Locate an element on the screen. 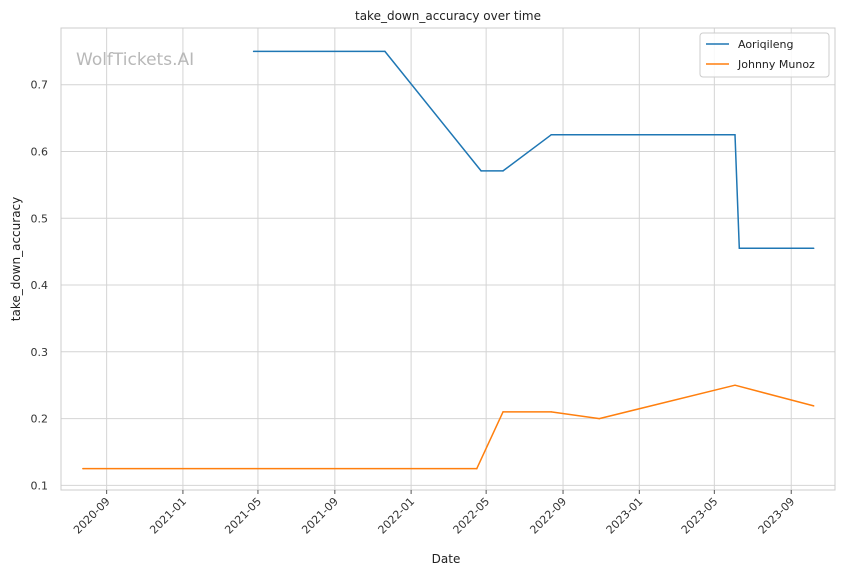  legend: Aoriqileng Johnny Munoz is located at coordinates (764, 55).